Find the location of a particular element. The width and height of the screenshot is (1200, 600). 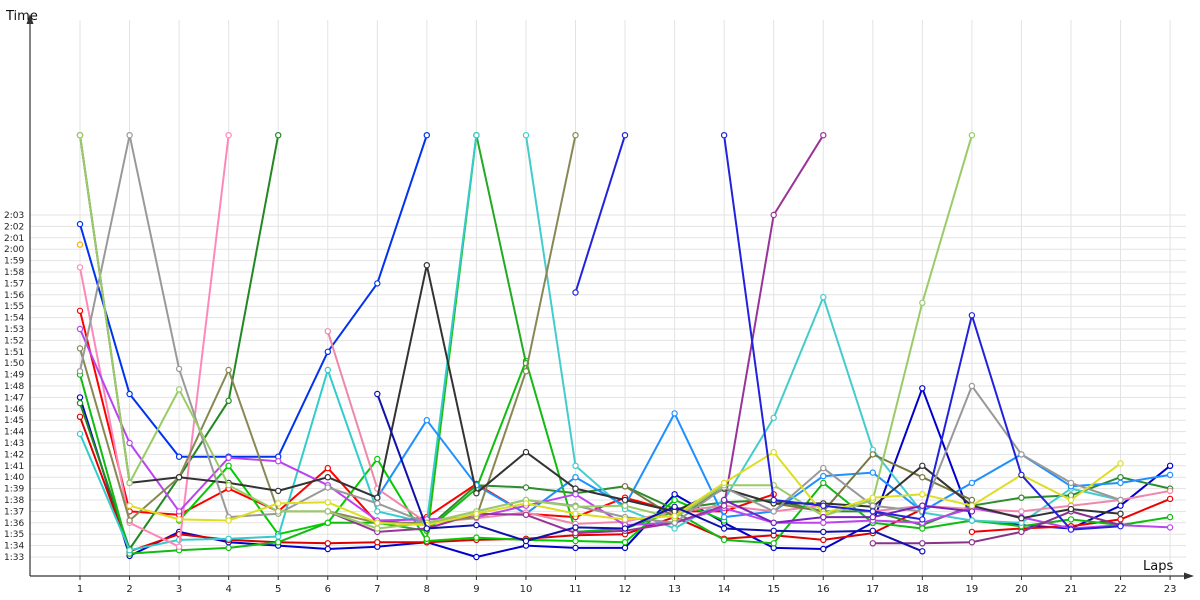

x-tick-label: 8 is located at coordinates (427, 589).